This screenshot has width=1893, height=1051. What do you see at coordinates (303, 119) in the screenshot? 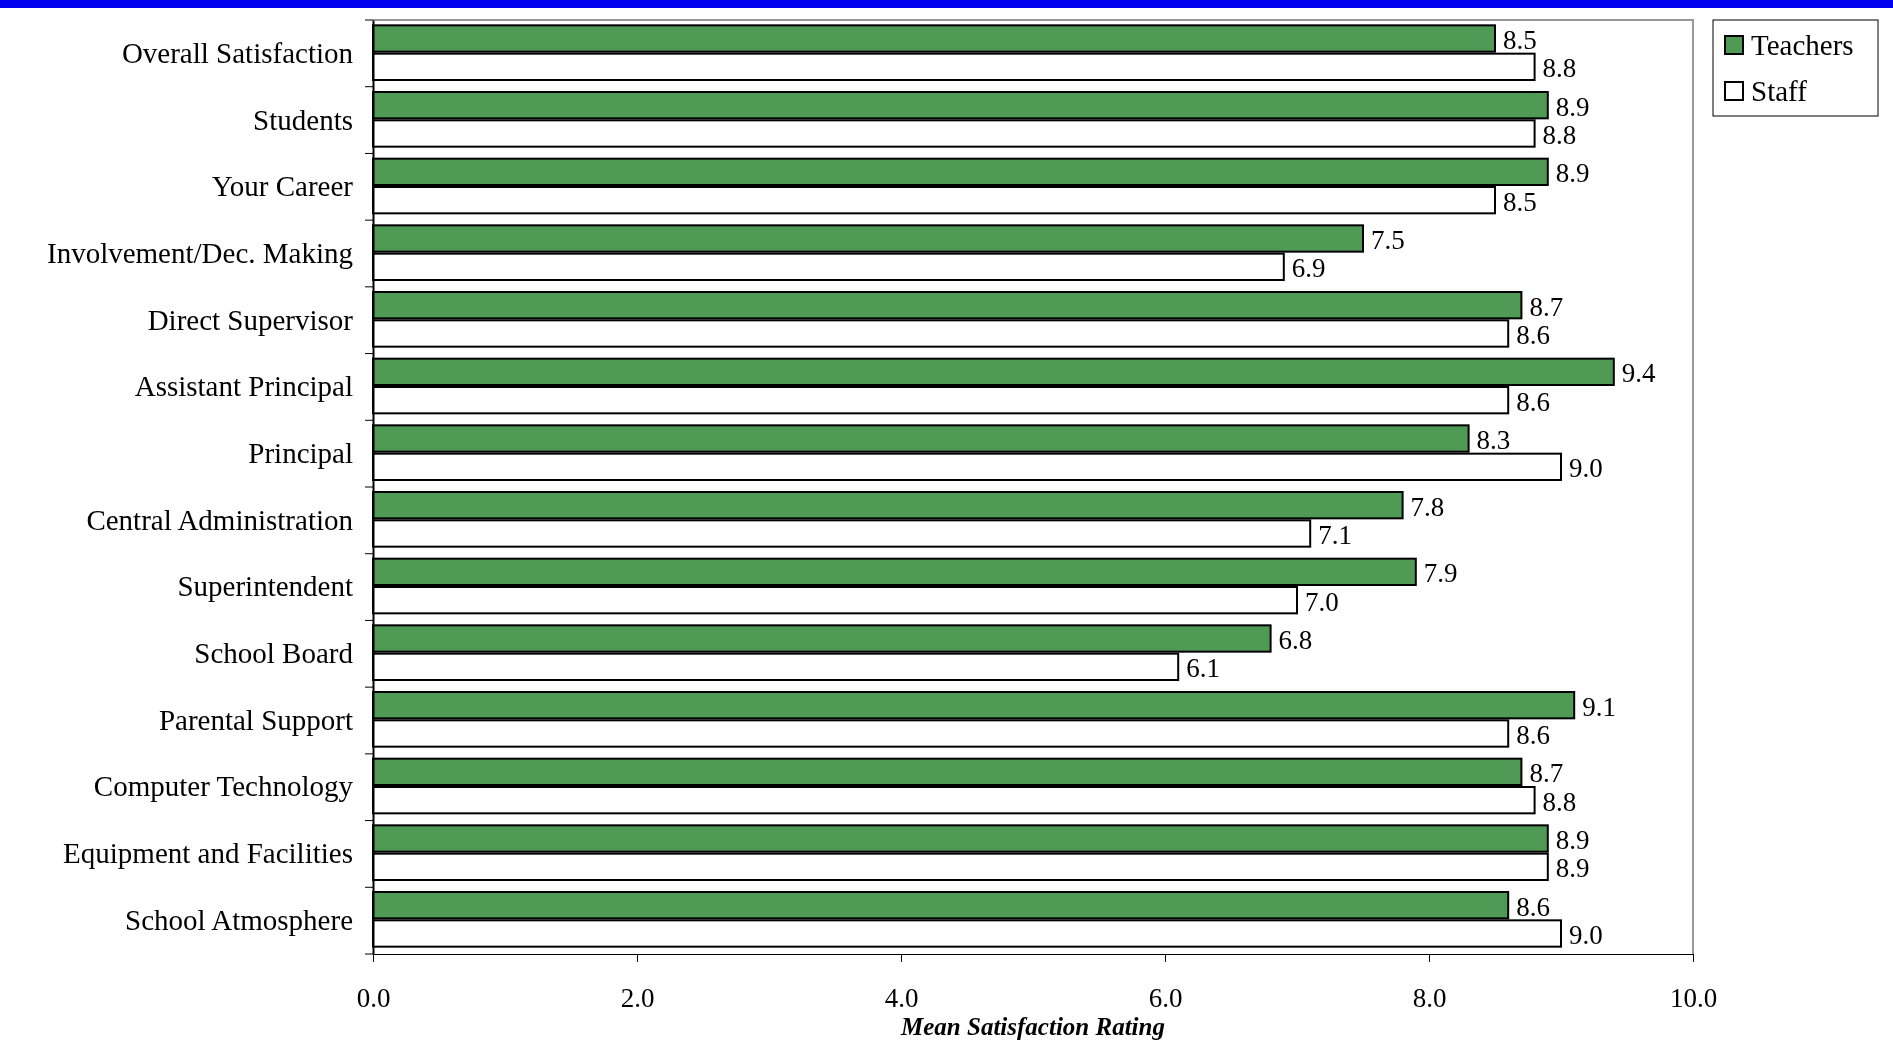
I see `y-tick-label: Students` at bounding box center [303, 119].